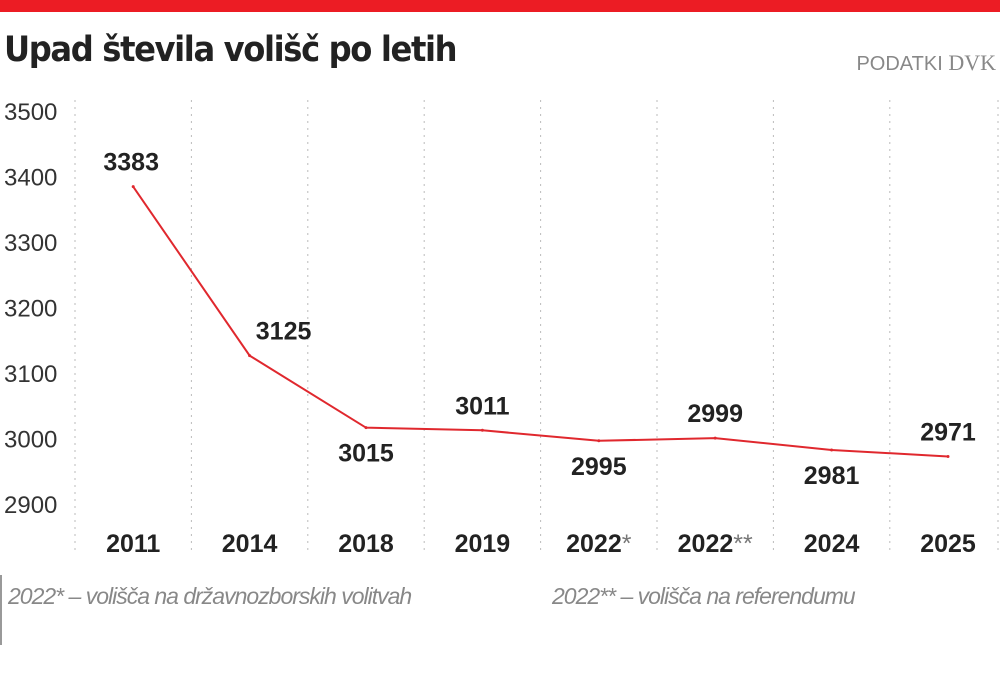  I want to click on y-tick-label: 3200, so click(30, 309).